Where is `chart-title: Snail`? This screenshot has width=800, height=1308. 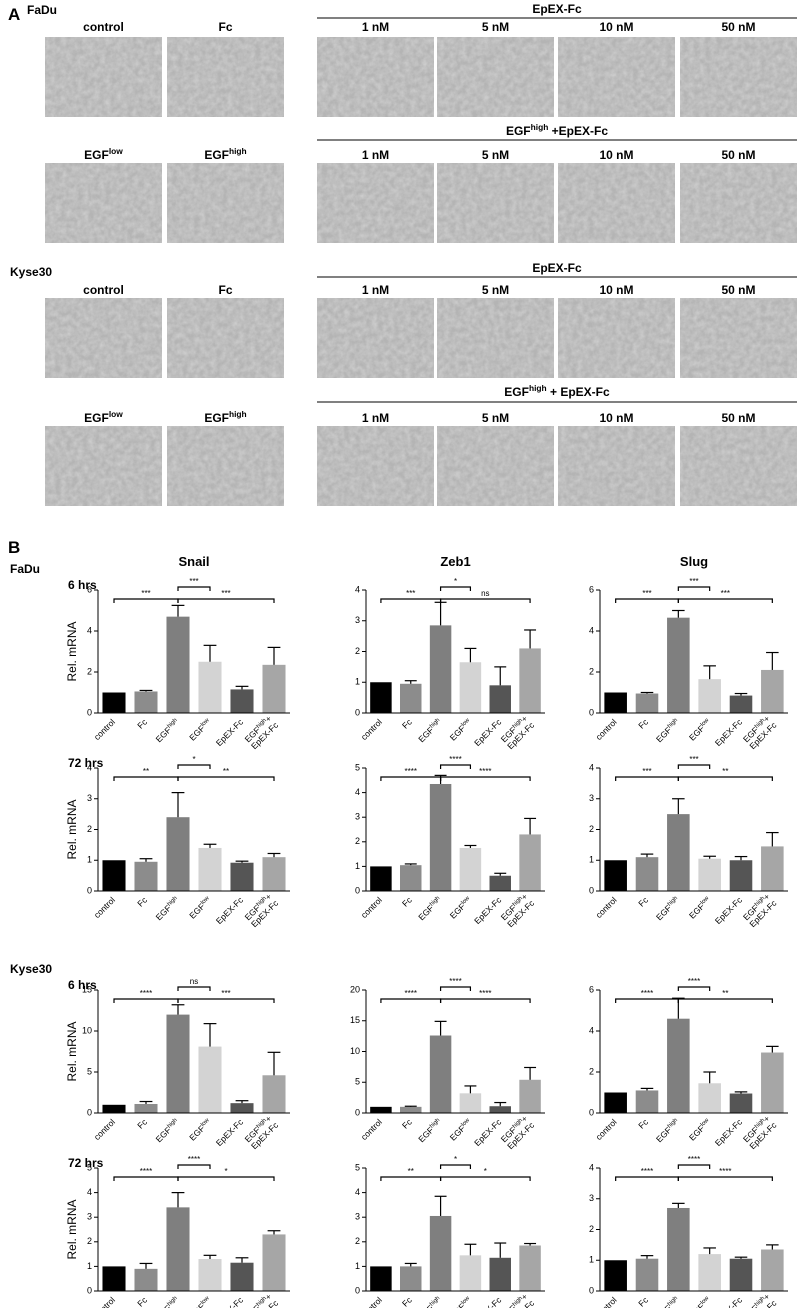
chart-title: Snail is located at coordinates (193, 561).